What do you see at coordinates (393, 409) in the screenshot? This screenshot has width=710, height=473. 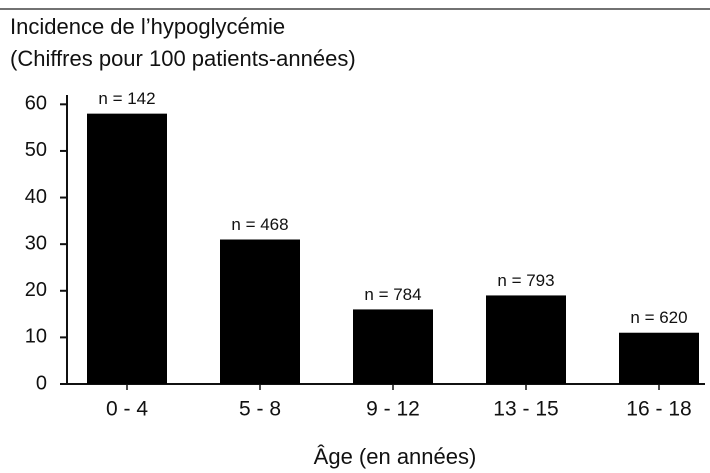 I see `x-tick-label: 9 - 12` at bounding box center [393, 409].